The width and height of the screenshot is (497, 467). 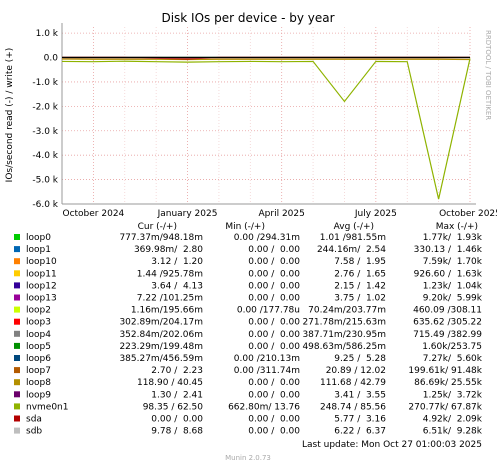 What do you see at coordinates (41, 262) in the screenshot?
I see `legend-label: loop10` at bounding box center [41, 262].